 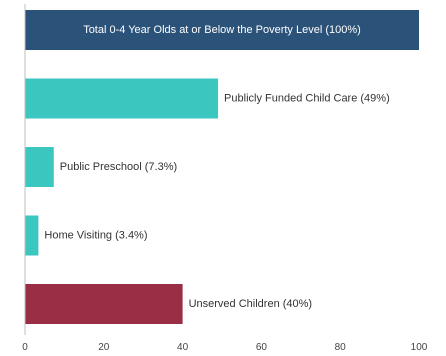 What do you see at coordinates (118, 167) in the screenshot?
I see `bar-label-2: Public Preschool (7.3%)` at bounding box center [118, 167].